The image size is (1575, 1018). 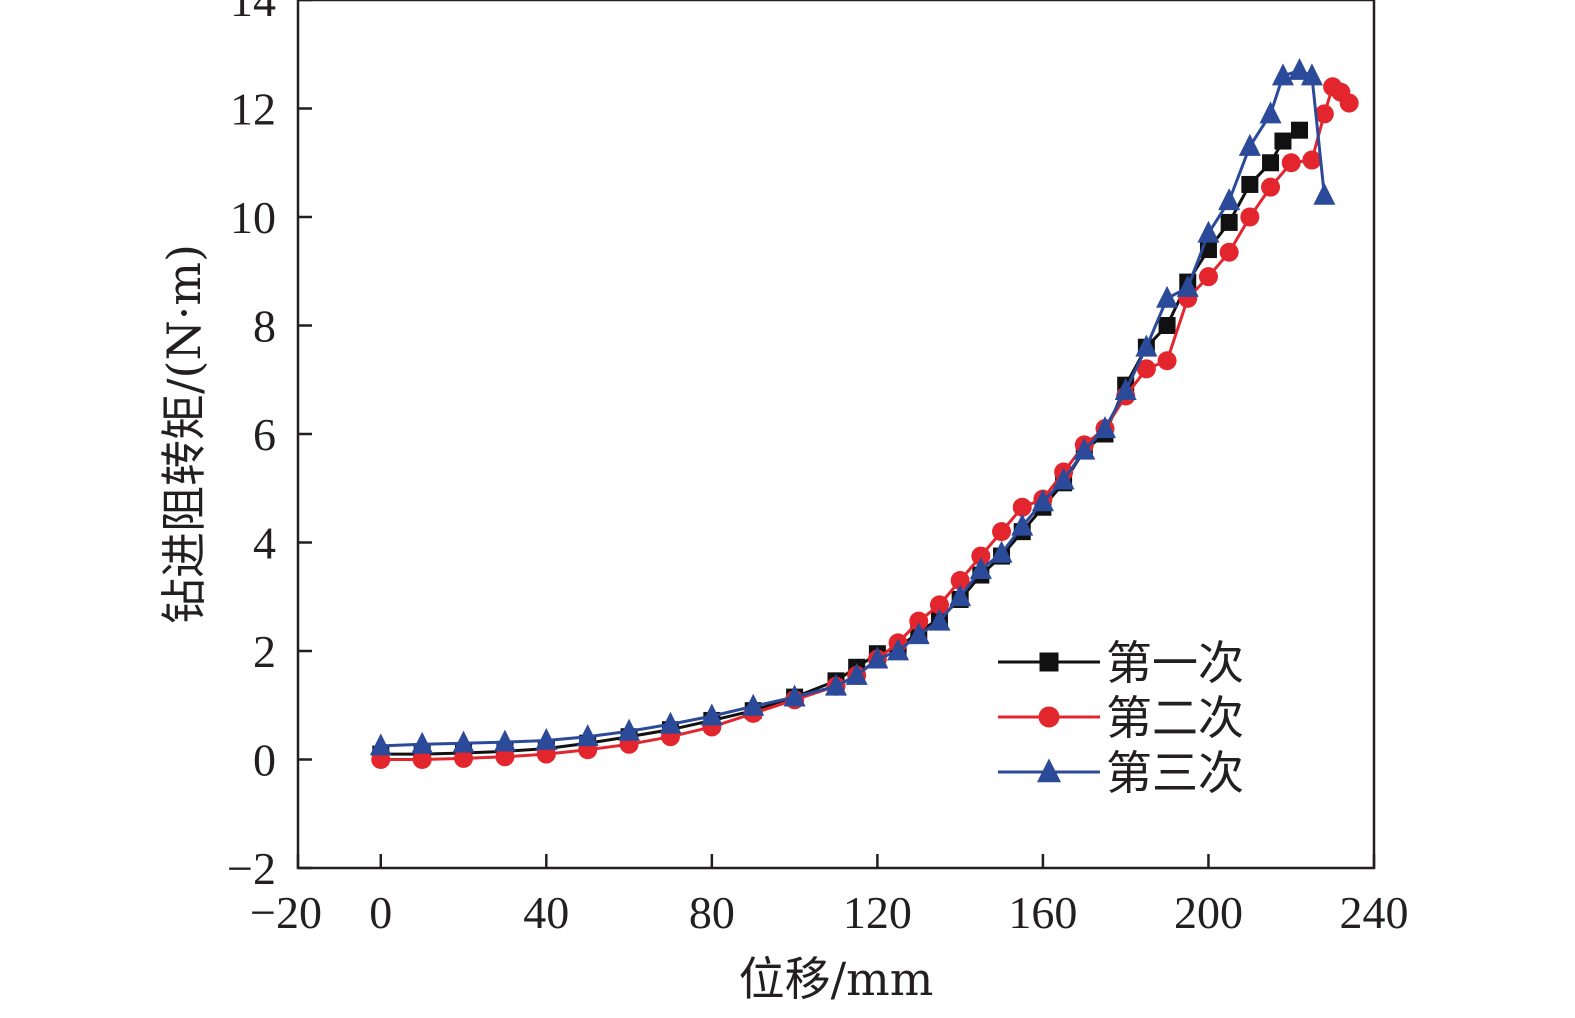 What do you see at coordinates (184, 434) in the screenshot?
I see `y-axis-title: 钻进阻转矩/(N·m)` at bounding box center [184, 434].